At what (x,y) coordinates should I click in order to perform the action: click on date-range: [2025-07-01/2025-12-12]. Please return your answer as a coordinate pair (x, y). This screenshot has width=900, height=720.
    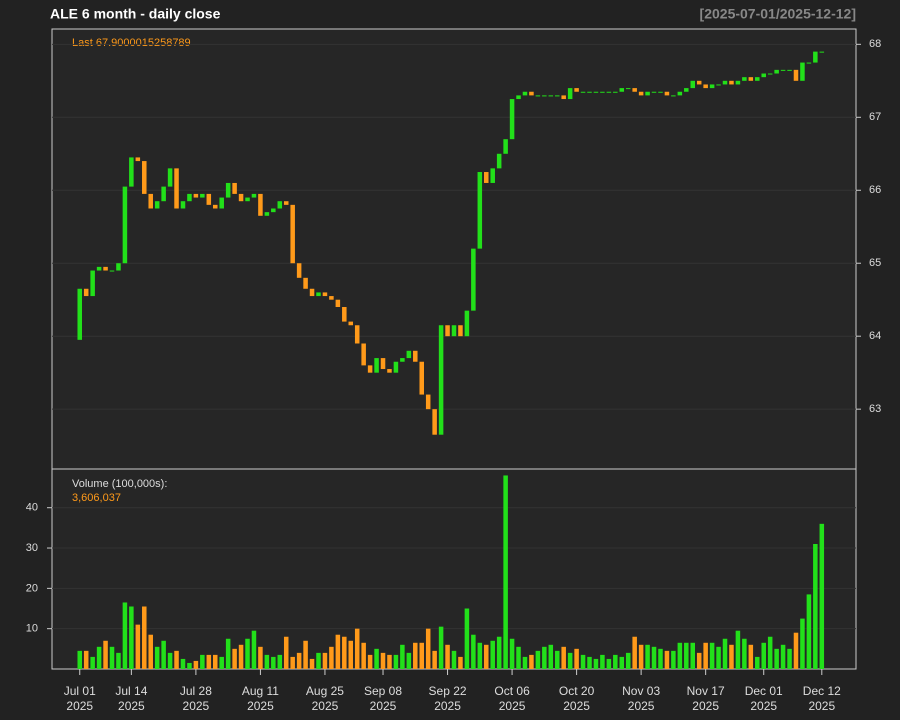
    Looking at the image, I should click on (778, 14).